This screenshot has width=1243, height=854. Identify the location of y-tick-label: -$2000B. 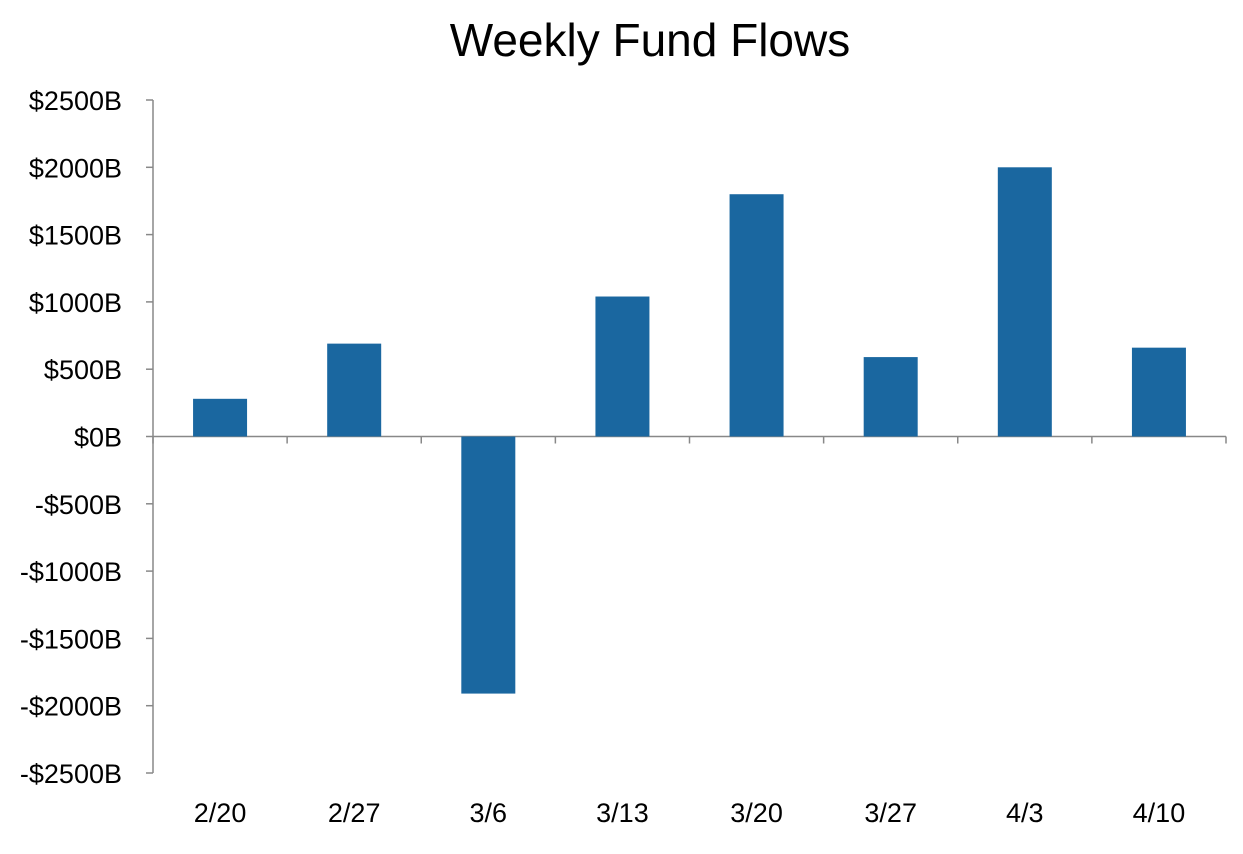
(71, 707).